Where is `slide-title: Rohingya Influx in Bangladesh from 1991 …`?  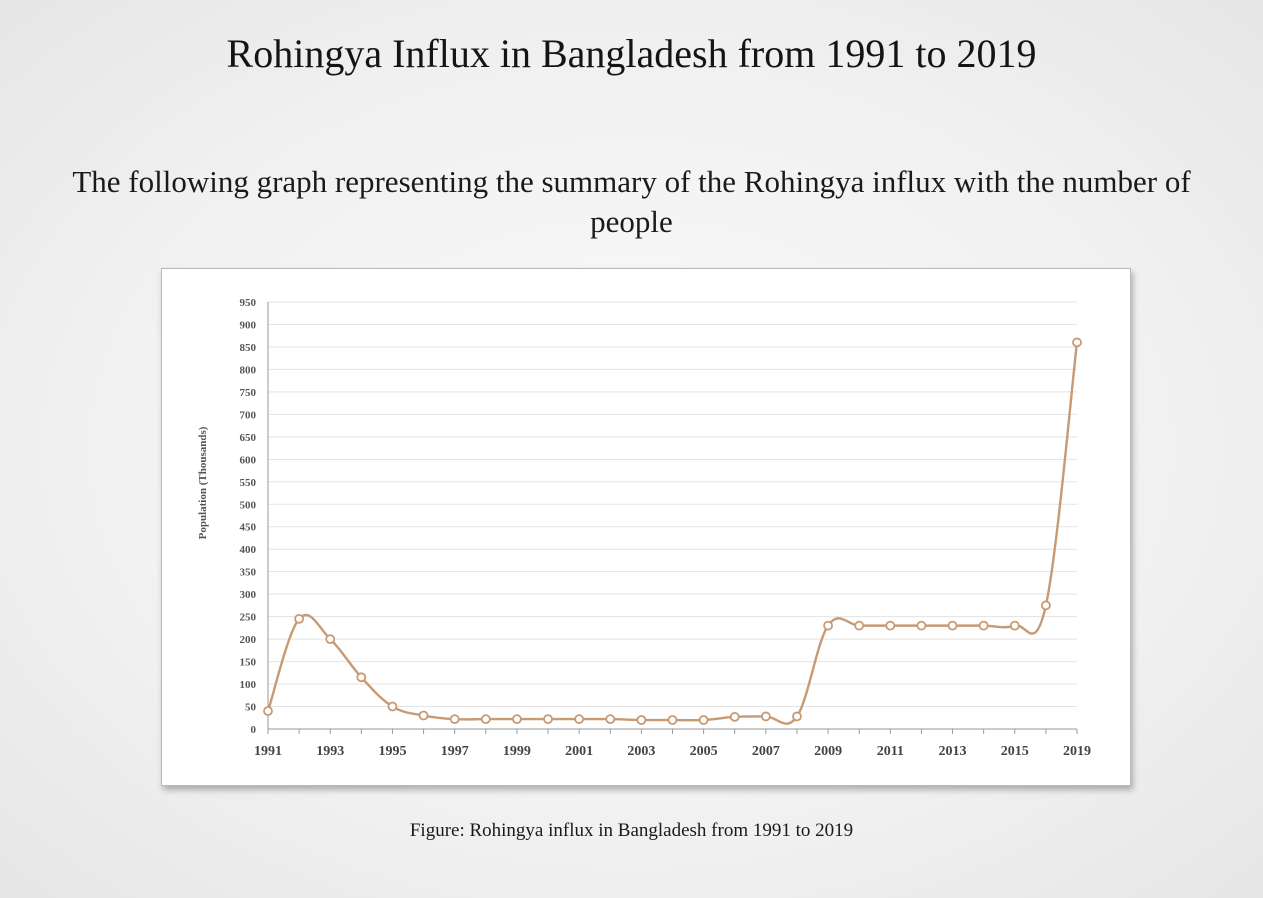
slide-title: Rohingya Influx in Bangladesh from 1991 … is located at coordinates (631, 53).